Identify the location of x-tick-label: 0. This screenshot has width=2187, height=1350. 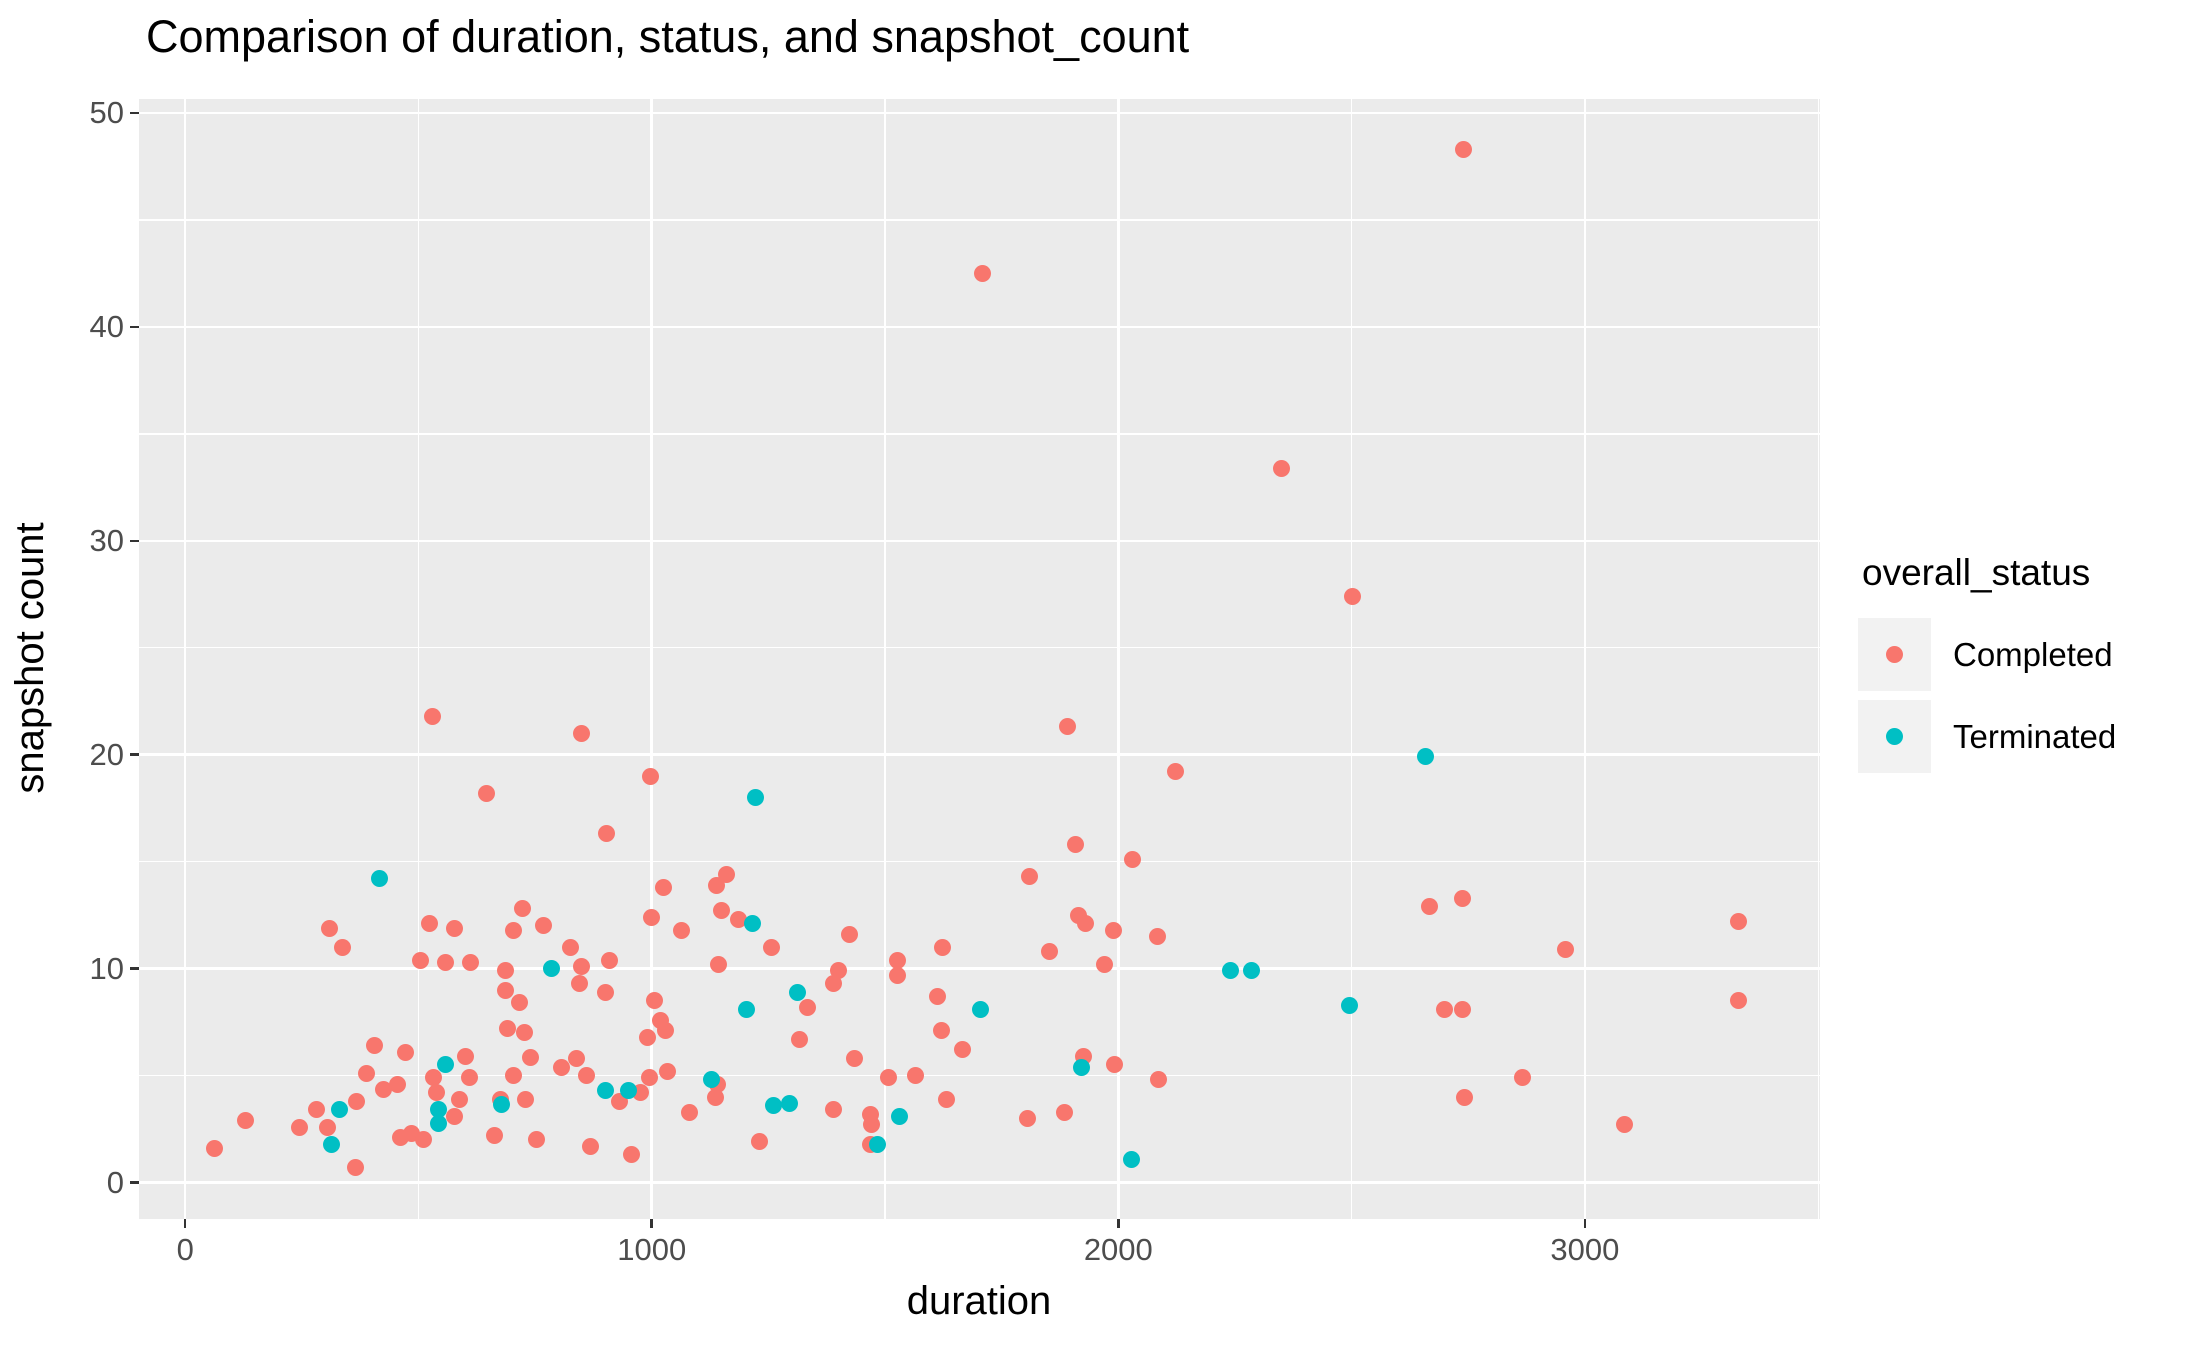
(185, 1249).